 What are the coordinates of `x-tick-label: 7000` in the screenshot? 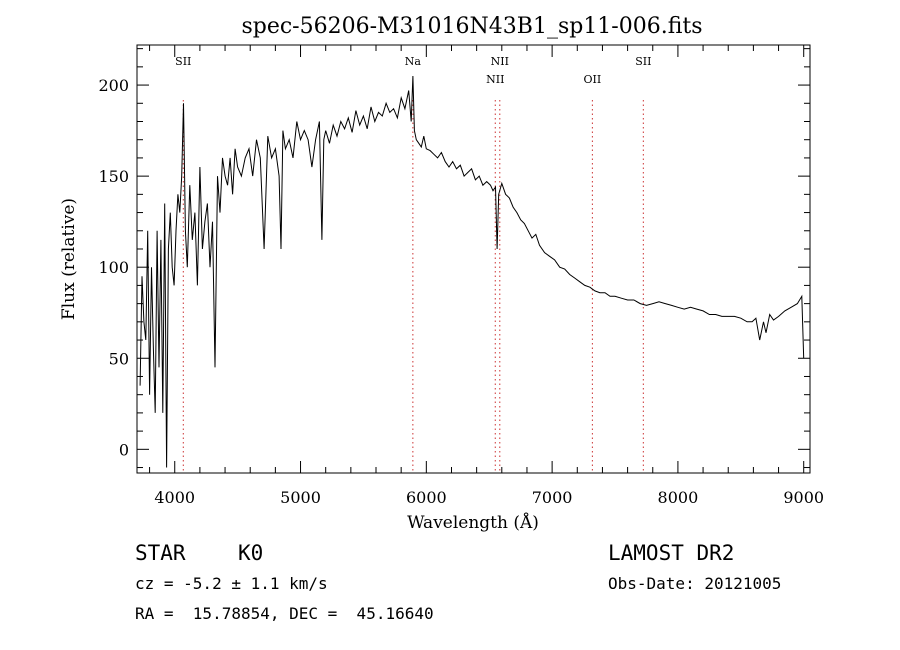 It's located at (552, 497).